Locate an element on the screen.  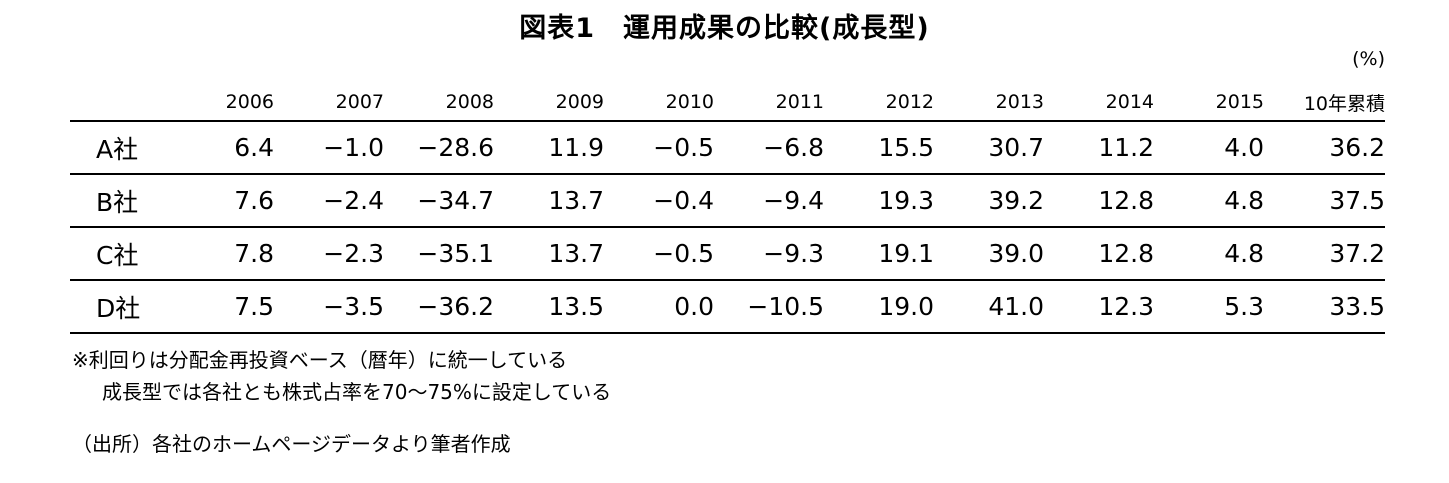
value-cell: 19.3 is located at coordinates (885, 201).